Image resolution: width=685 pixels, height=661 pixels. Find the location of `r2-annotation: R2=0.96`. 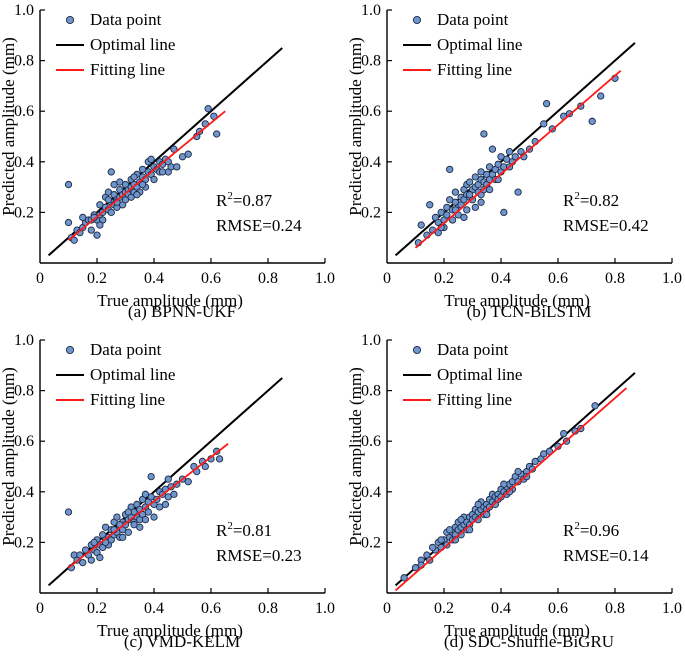

r2-annotation: R2=0.96 is located at coordinates (591, 530).